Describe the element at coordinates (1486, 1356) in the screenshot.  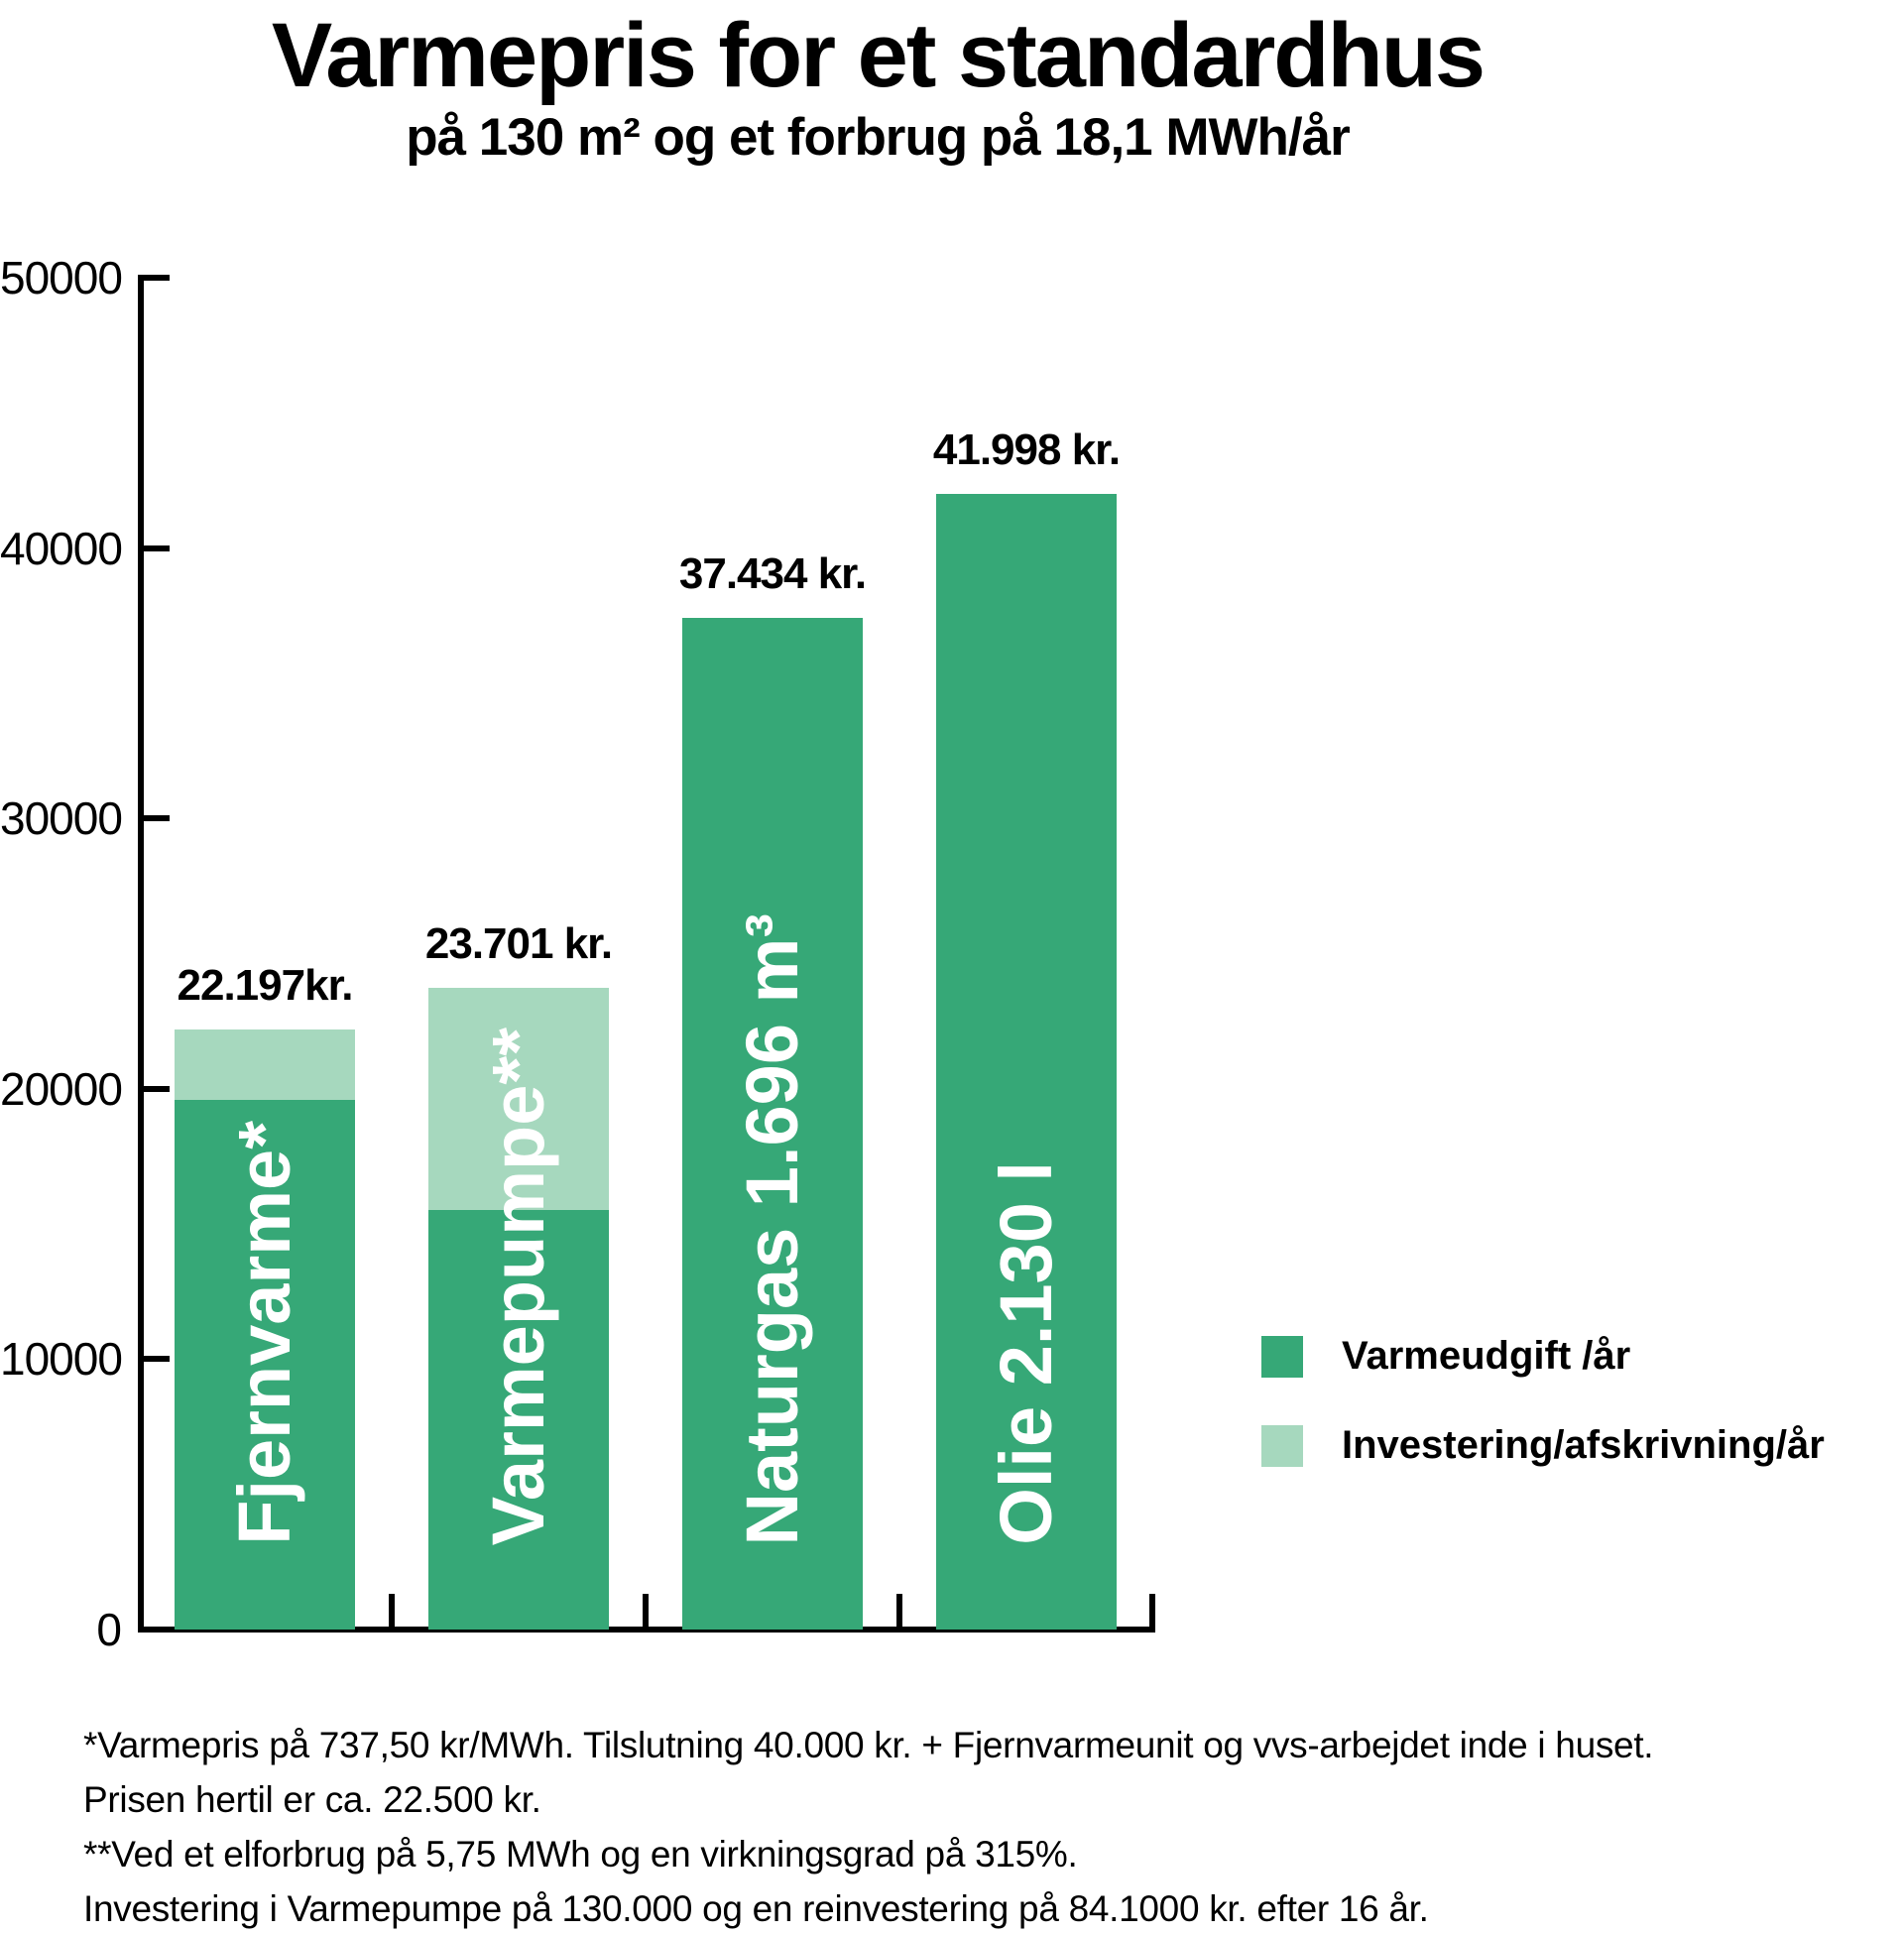
I see `legend-label-varmeudgift: Varmeudgift /år` at that location.